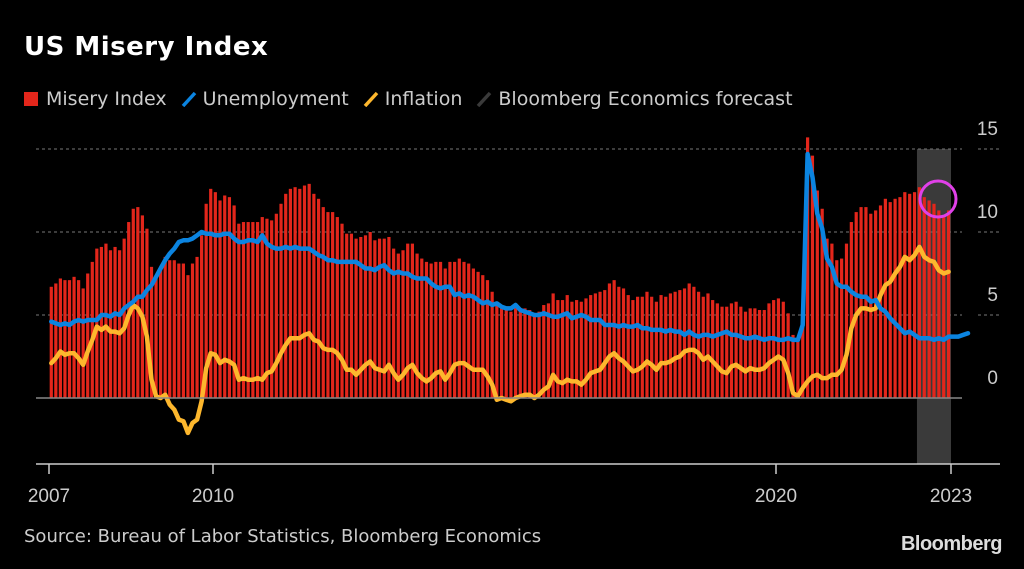  I want to click on bloomberg-logo: Bloomberg, so click(951, 544).